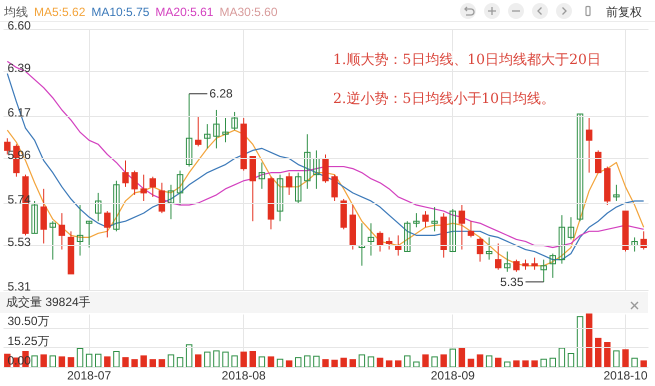  Describe the element at coordinates (244, 375) in the screenshot. I see `x-tick-label: 2018-08` at that location.